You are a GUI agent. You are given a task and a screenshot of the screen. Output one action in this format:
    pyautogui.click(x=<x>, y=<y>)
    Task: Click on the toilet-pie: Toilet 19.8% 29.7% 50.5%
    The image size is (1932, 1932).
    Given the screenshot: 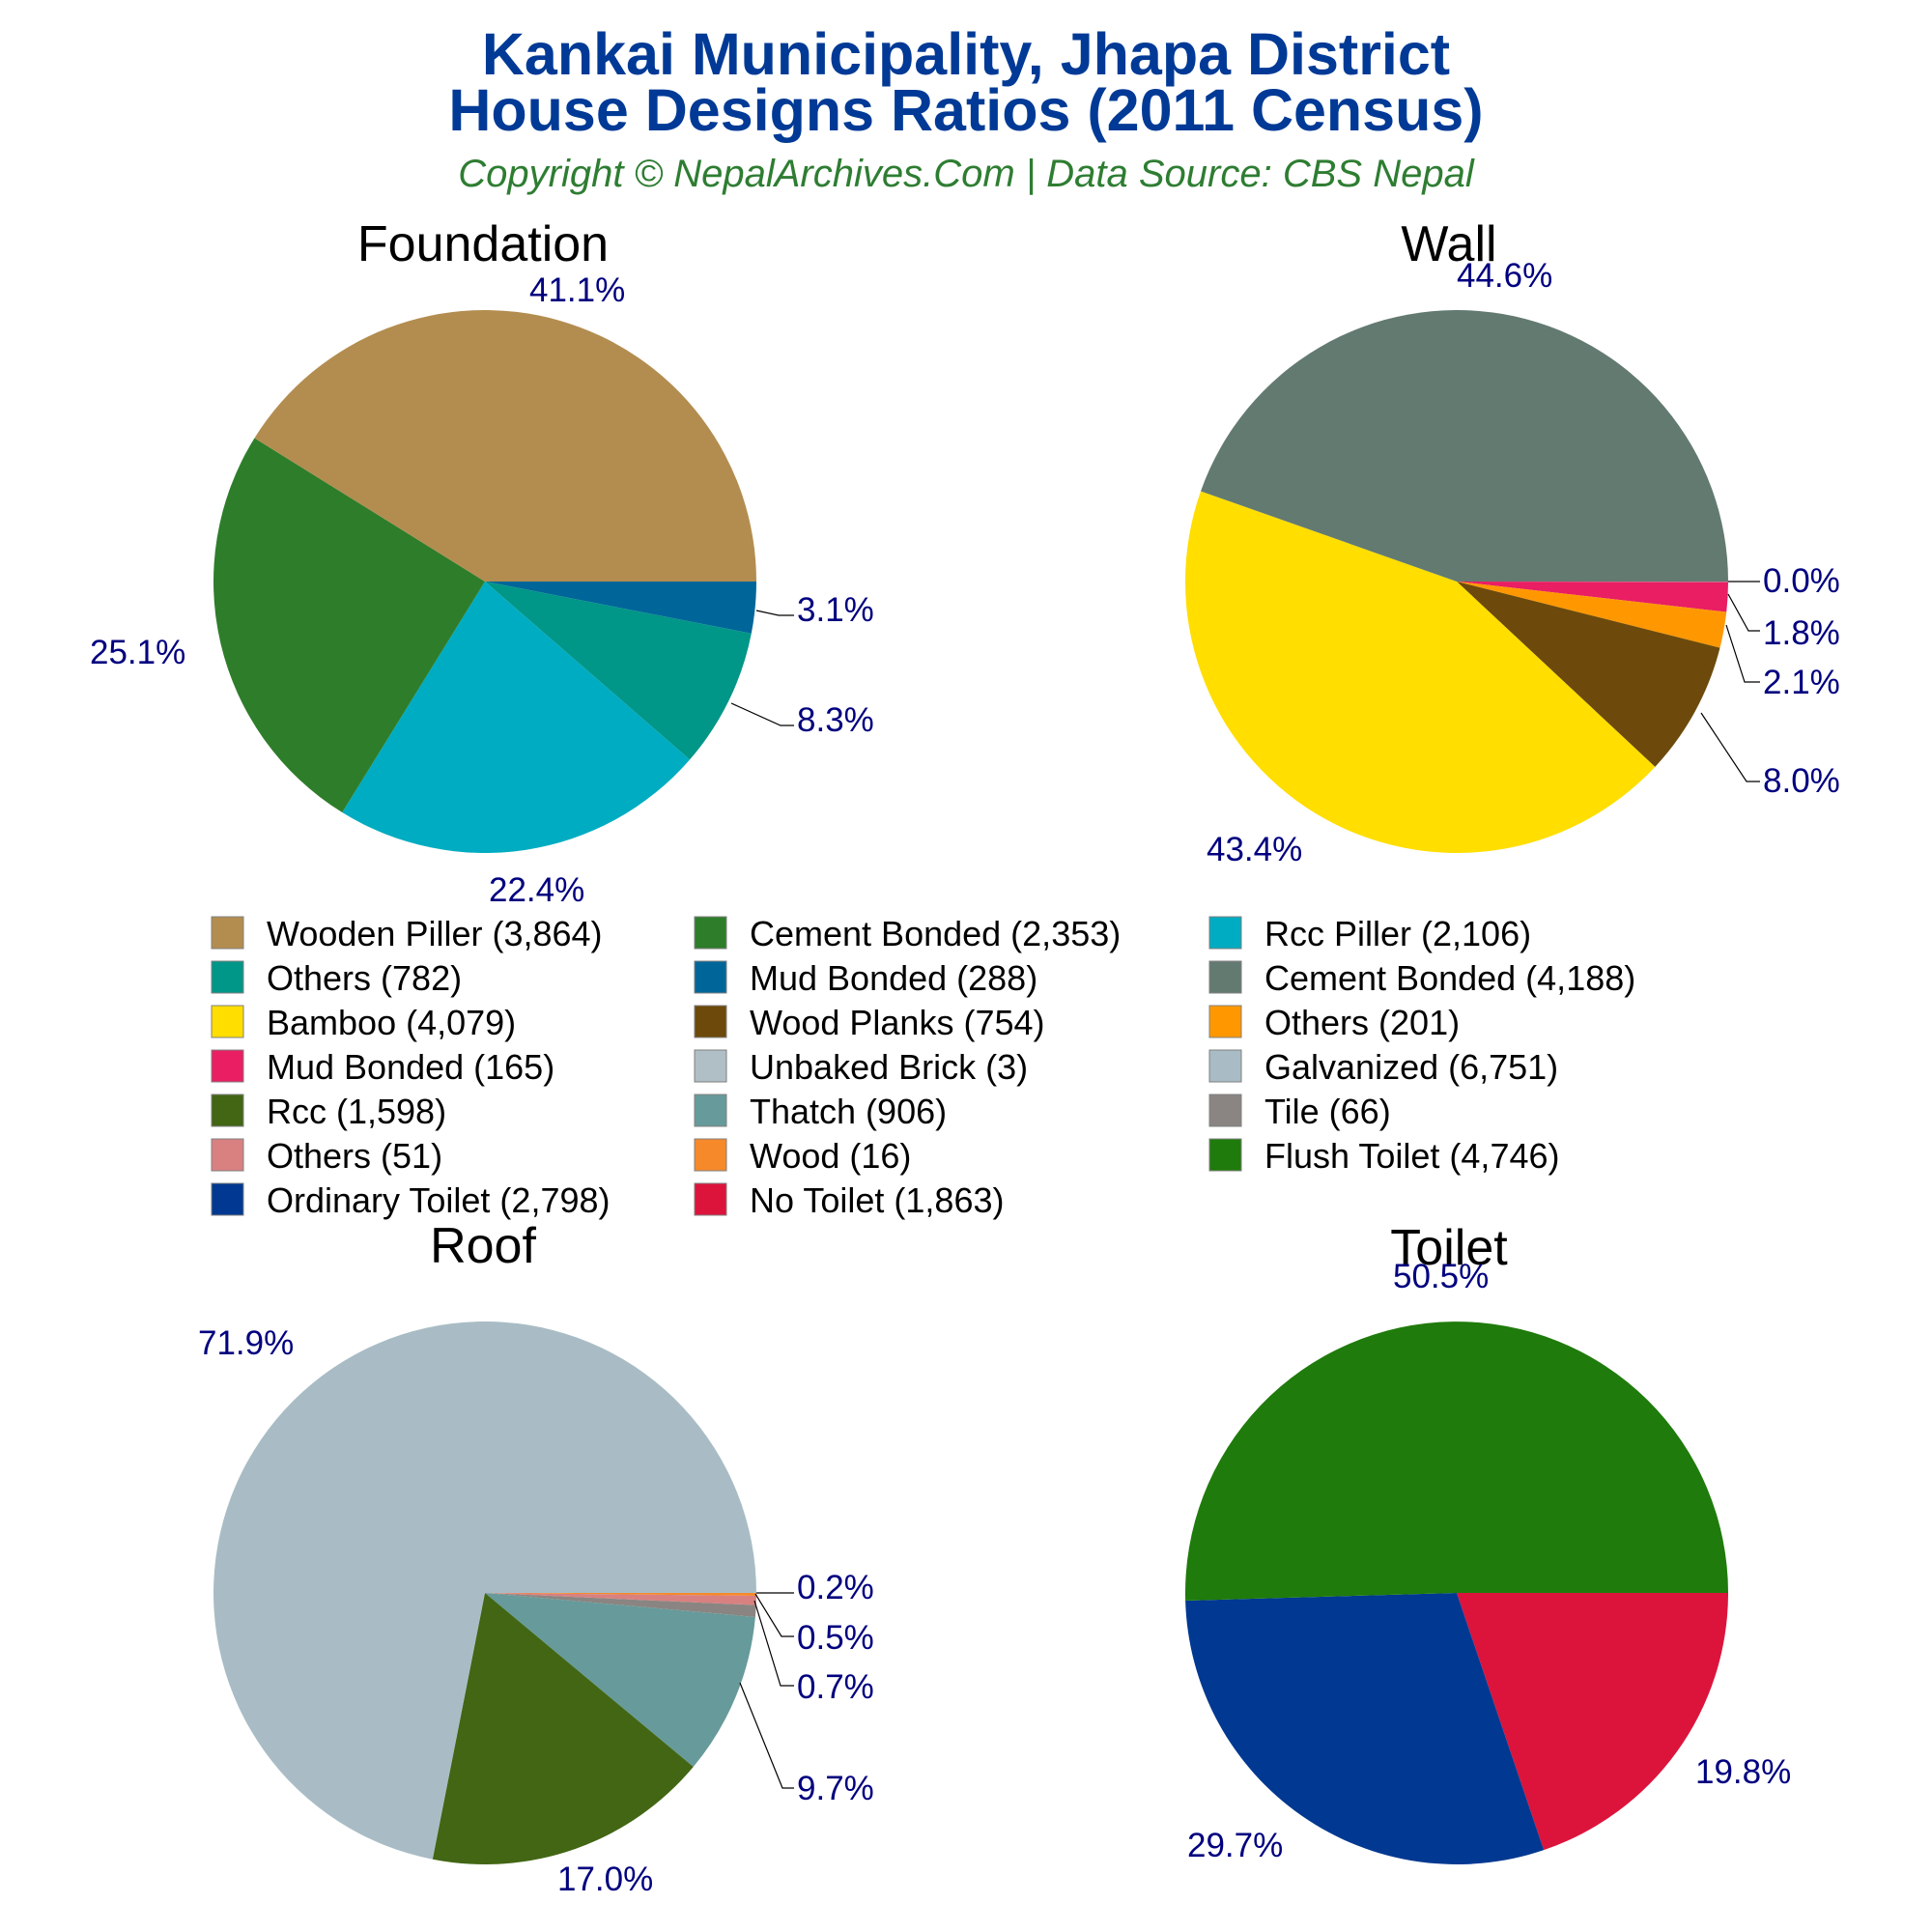 What is the action you would take?
    pyautogui.click(x=1488, y=1542)
    